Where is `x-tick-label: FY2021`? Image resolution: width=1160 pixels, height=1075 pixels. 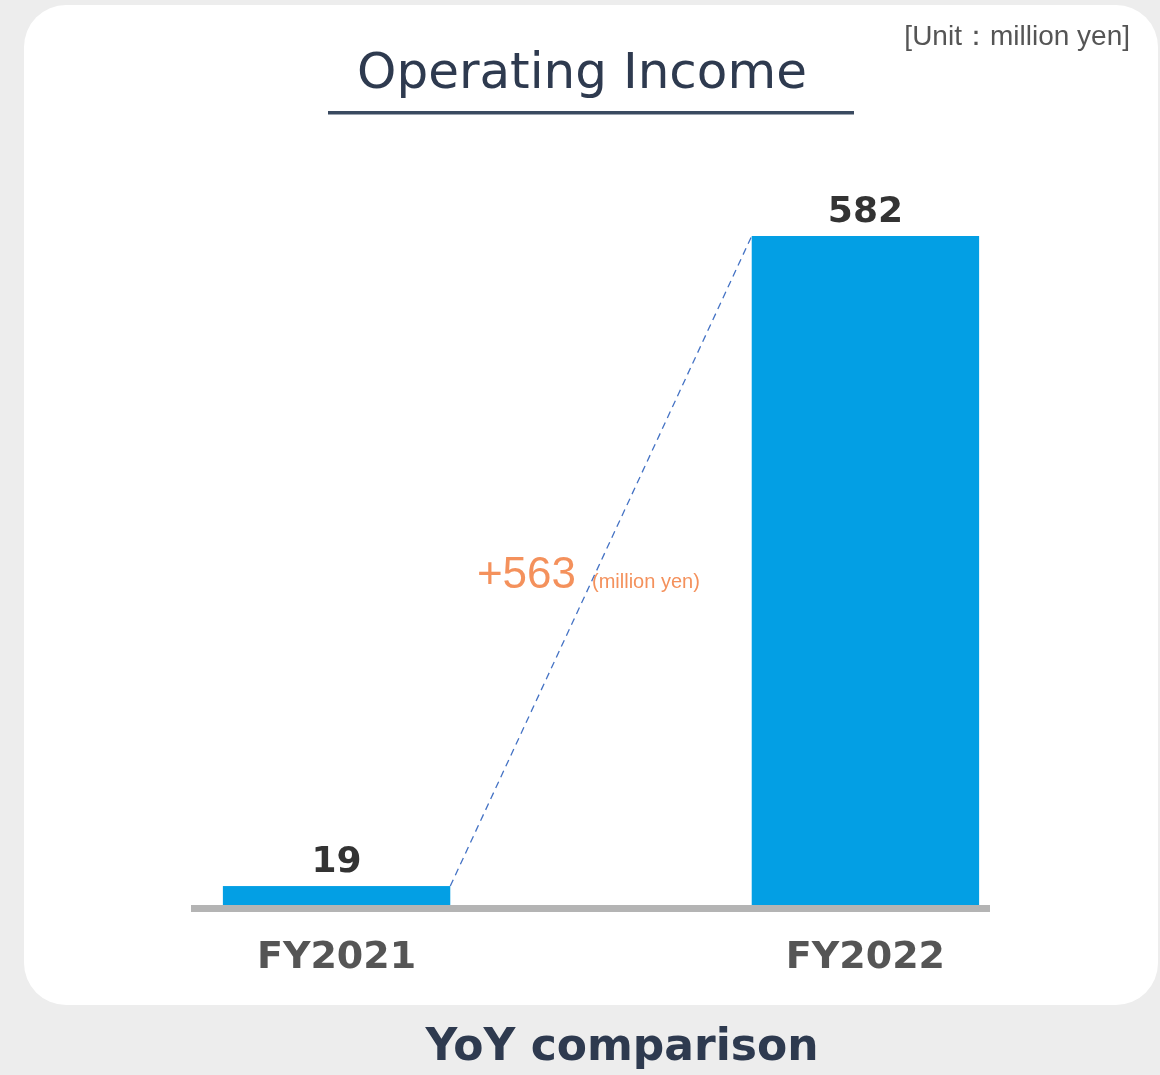
x-tick-label: FY2021 is located at coordinates (336, 955).